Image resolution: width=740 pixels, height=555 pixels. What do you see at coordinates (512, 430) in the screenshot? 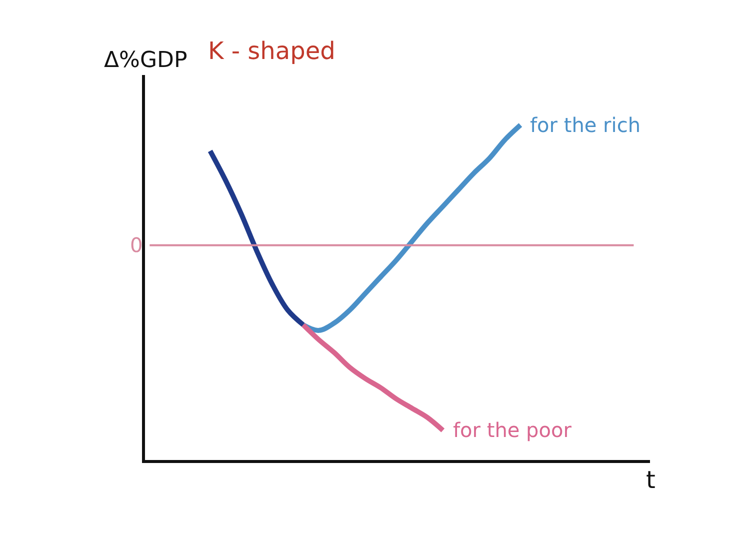
I see `series-label: for the poor` at bounding box center [512, 430].